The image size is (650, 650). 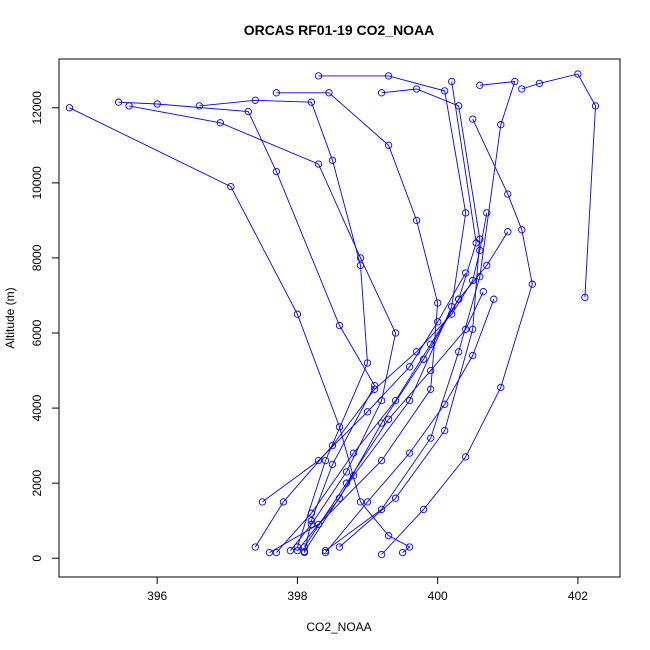 What do you see at coordinates (37, 407) in the screenshot?
I see `y-tick-label: 4000` at bounding box center [37, 407].